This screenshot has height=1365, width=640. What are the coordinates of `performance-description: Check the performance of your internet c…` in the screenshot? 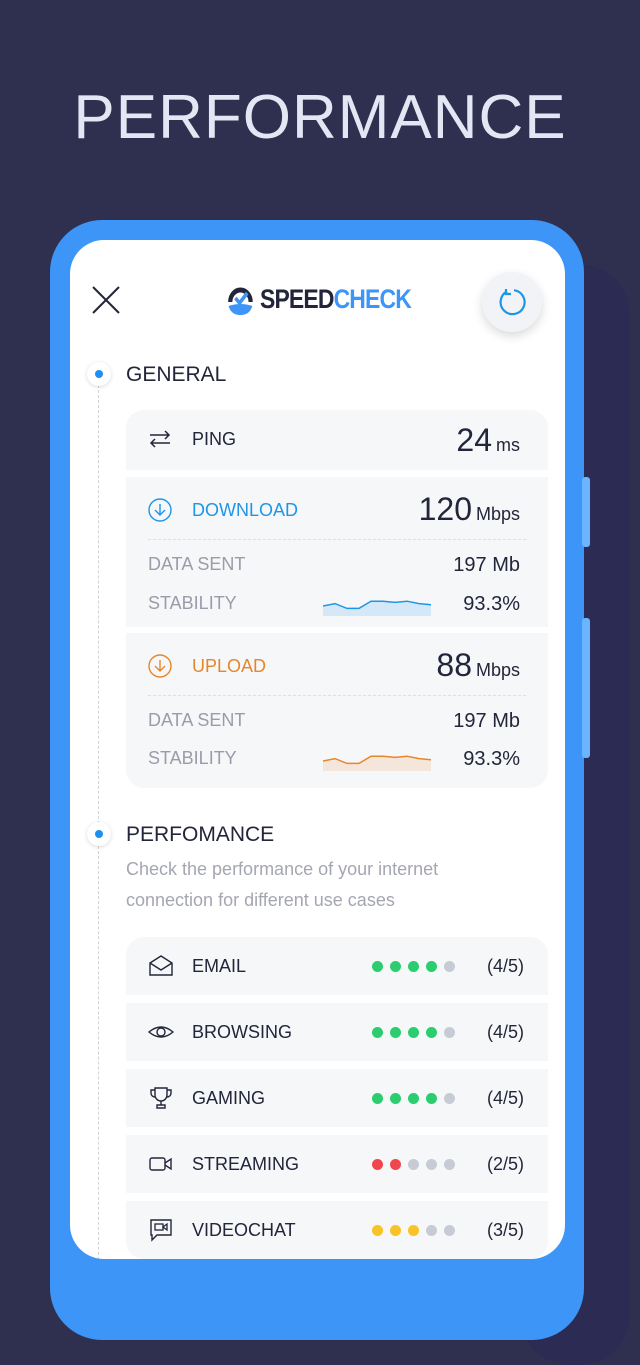 It's located at (282, 884).